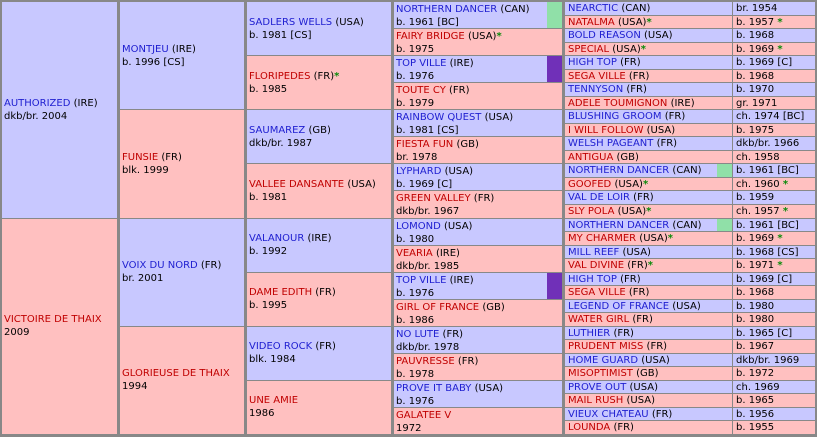 The height and width of the screenshot is (437, 817). I want to click on g5-horse-country: (USA), so click(658, 36).